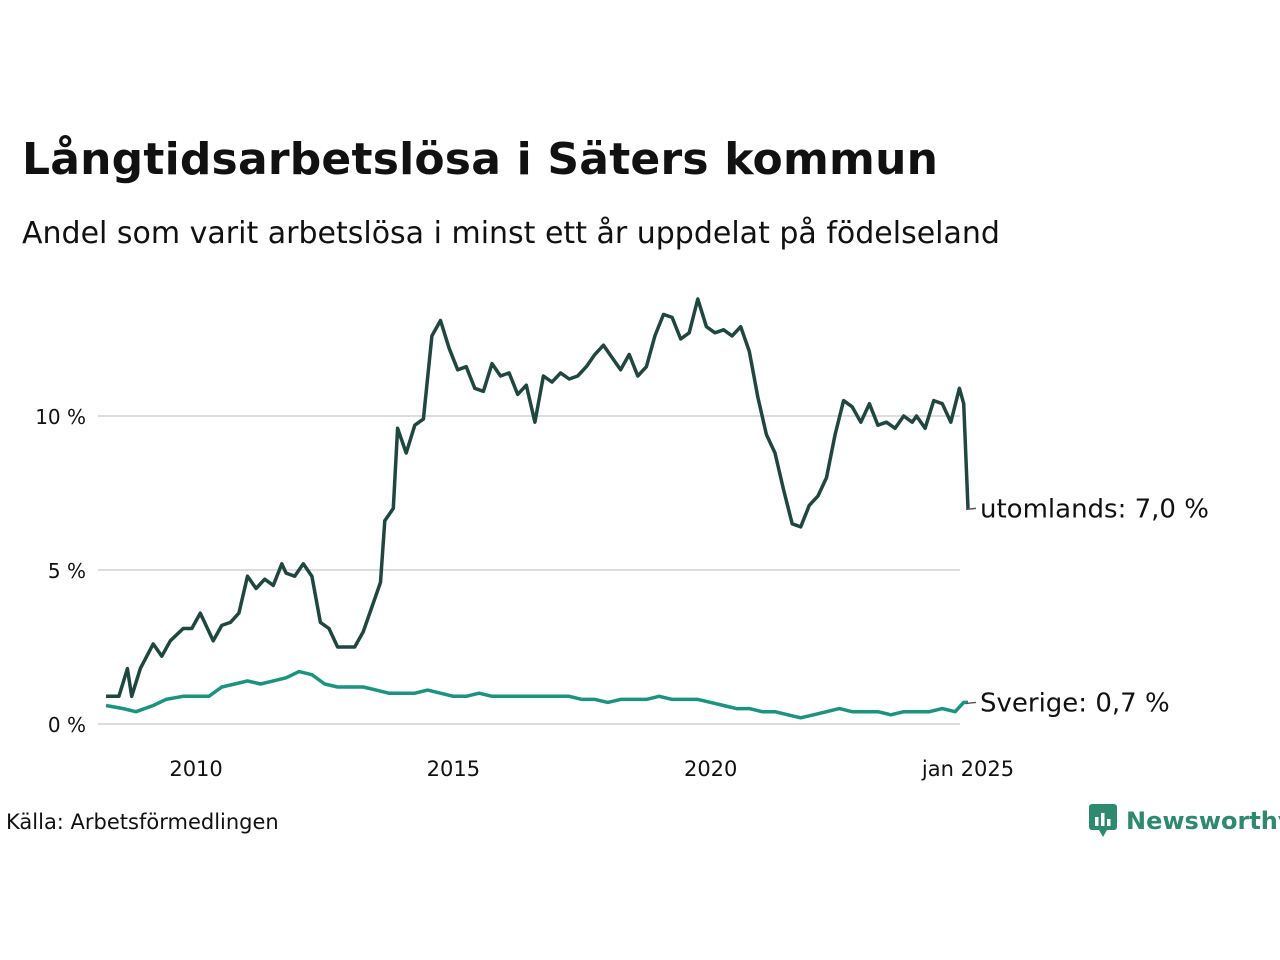 This screenshot has width=1280, height=960. I want to click on newsworthy-logo: Newsworthy, so click(1184, 821).